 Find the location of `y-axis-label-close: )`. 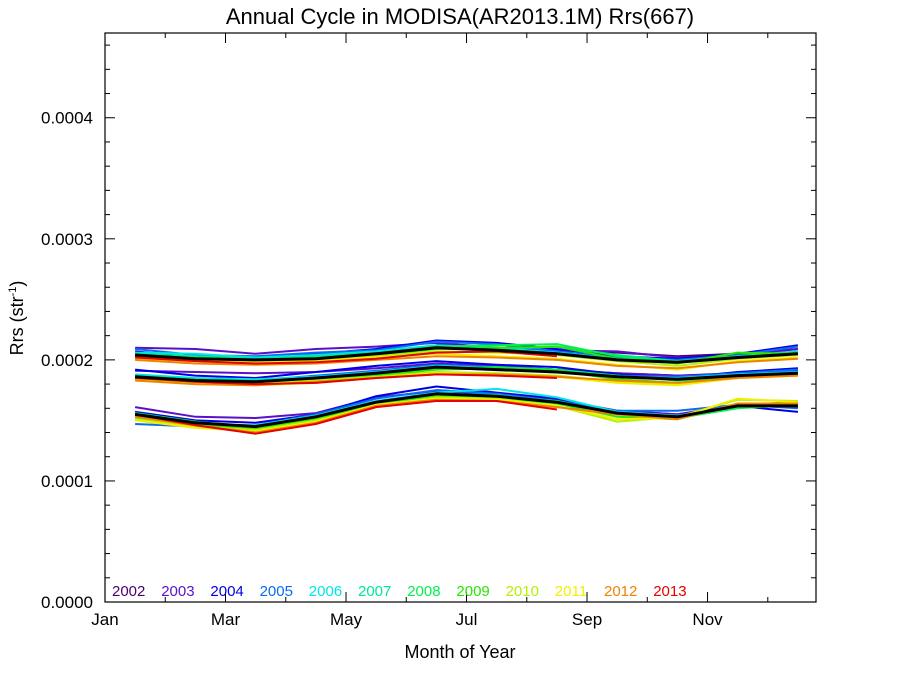

y-axis-label-close: ) is located at coordinates (17, 284).